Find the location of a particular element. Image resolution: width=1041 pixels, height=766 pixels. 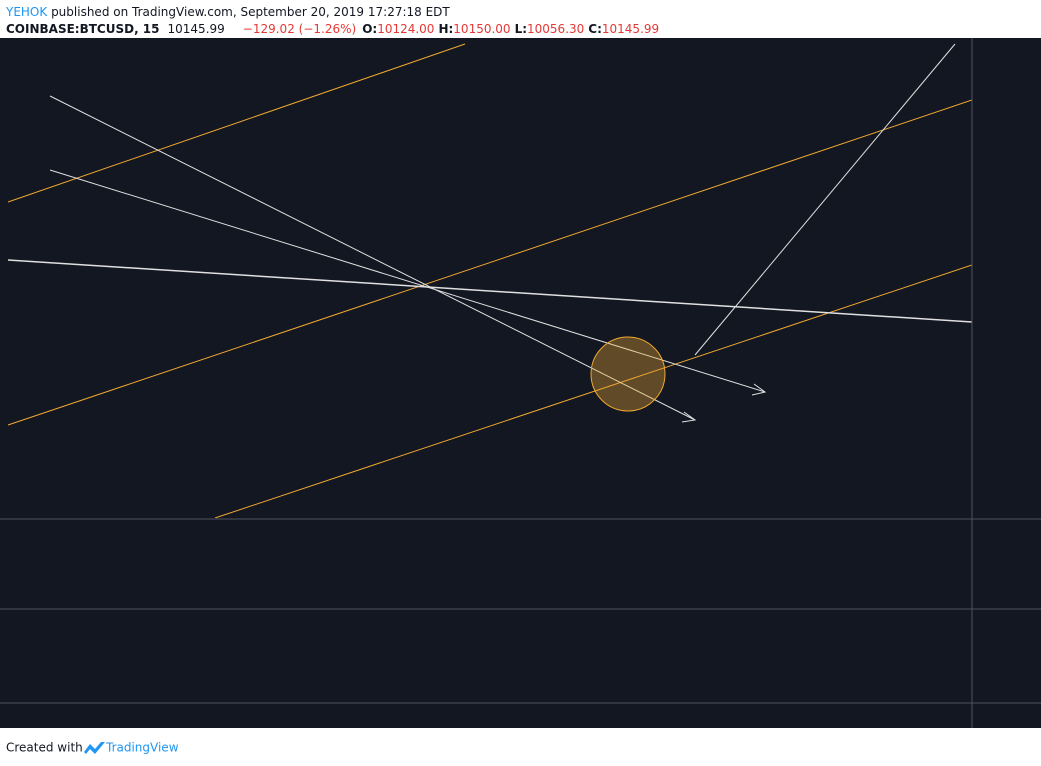

highlight-circle is located at coordinates (628, 374).